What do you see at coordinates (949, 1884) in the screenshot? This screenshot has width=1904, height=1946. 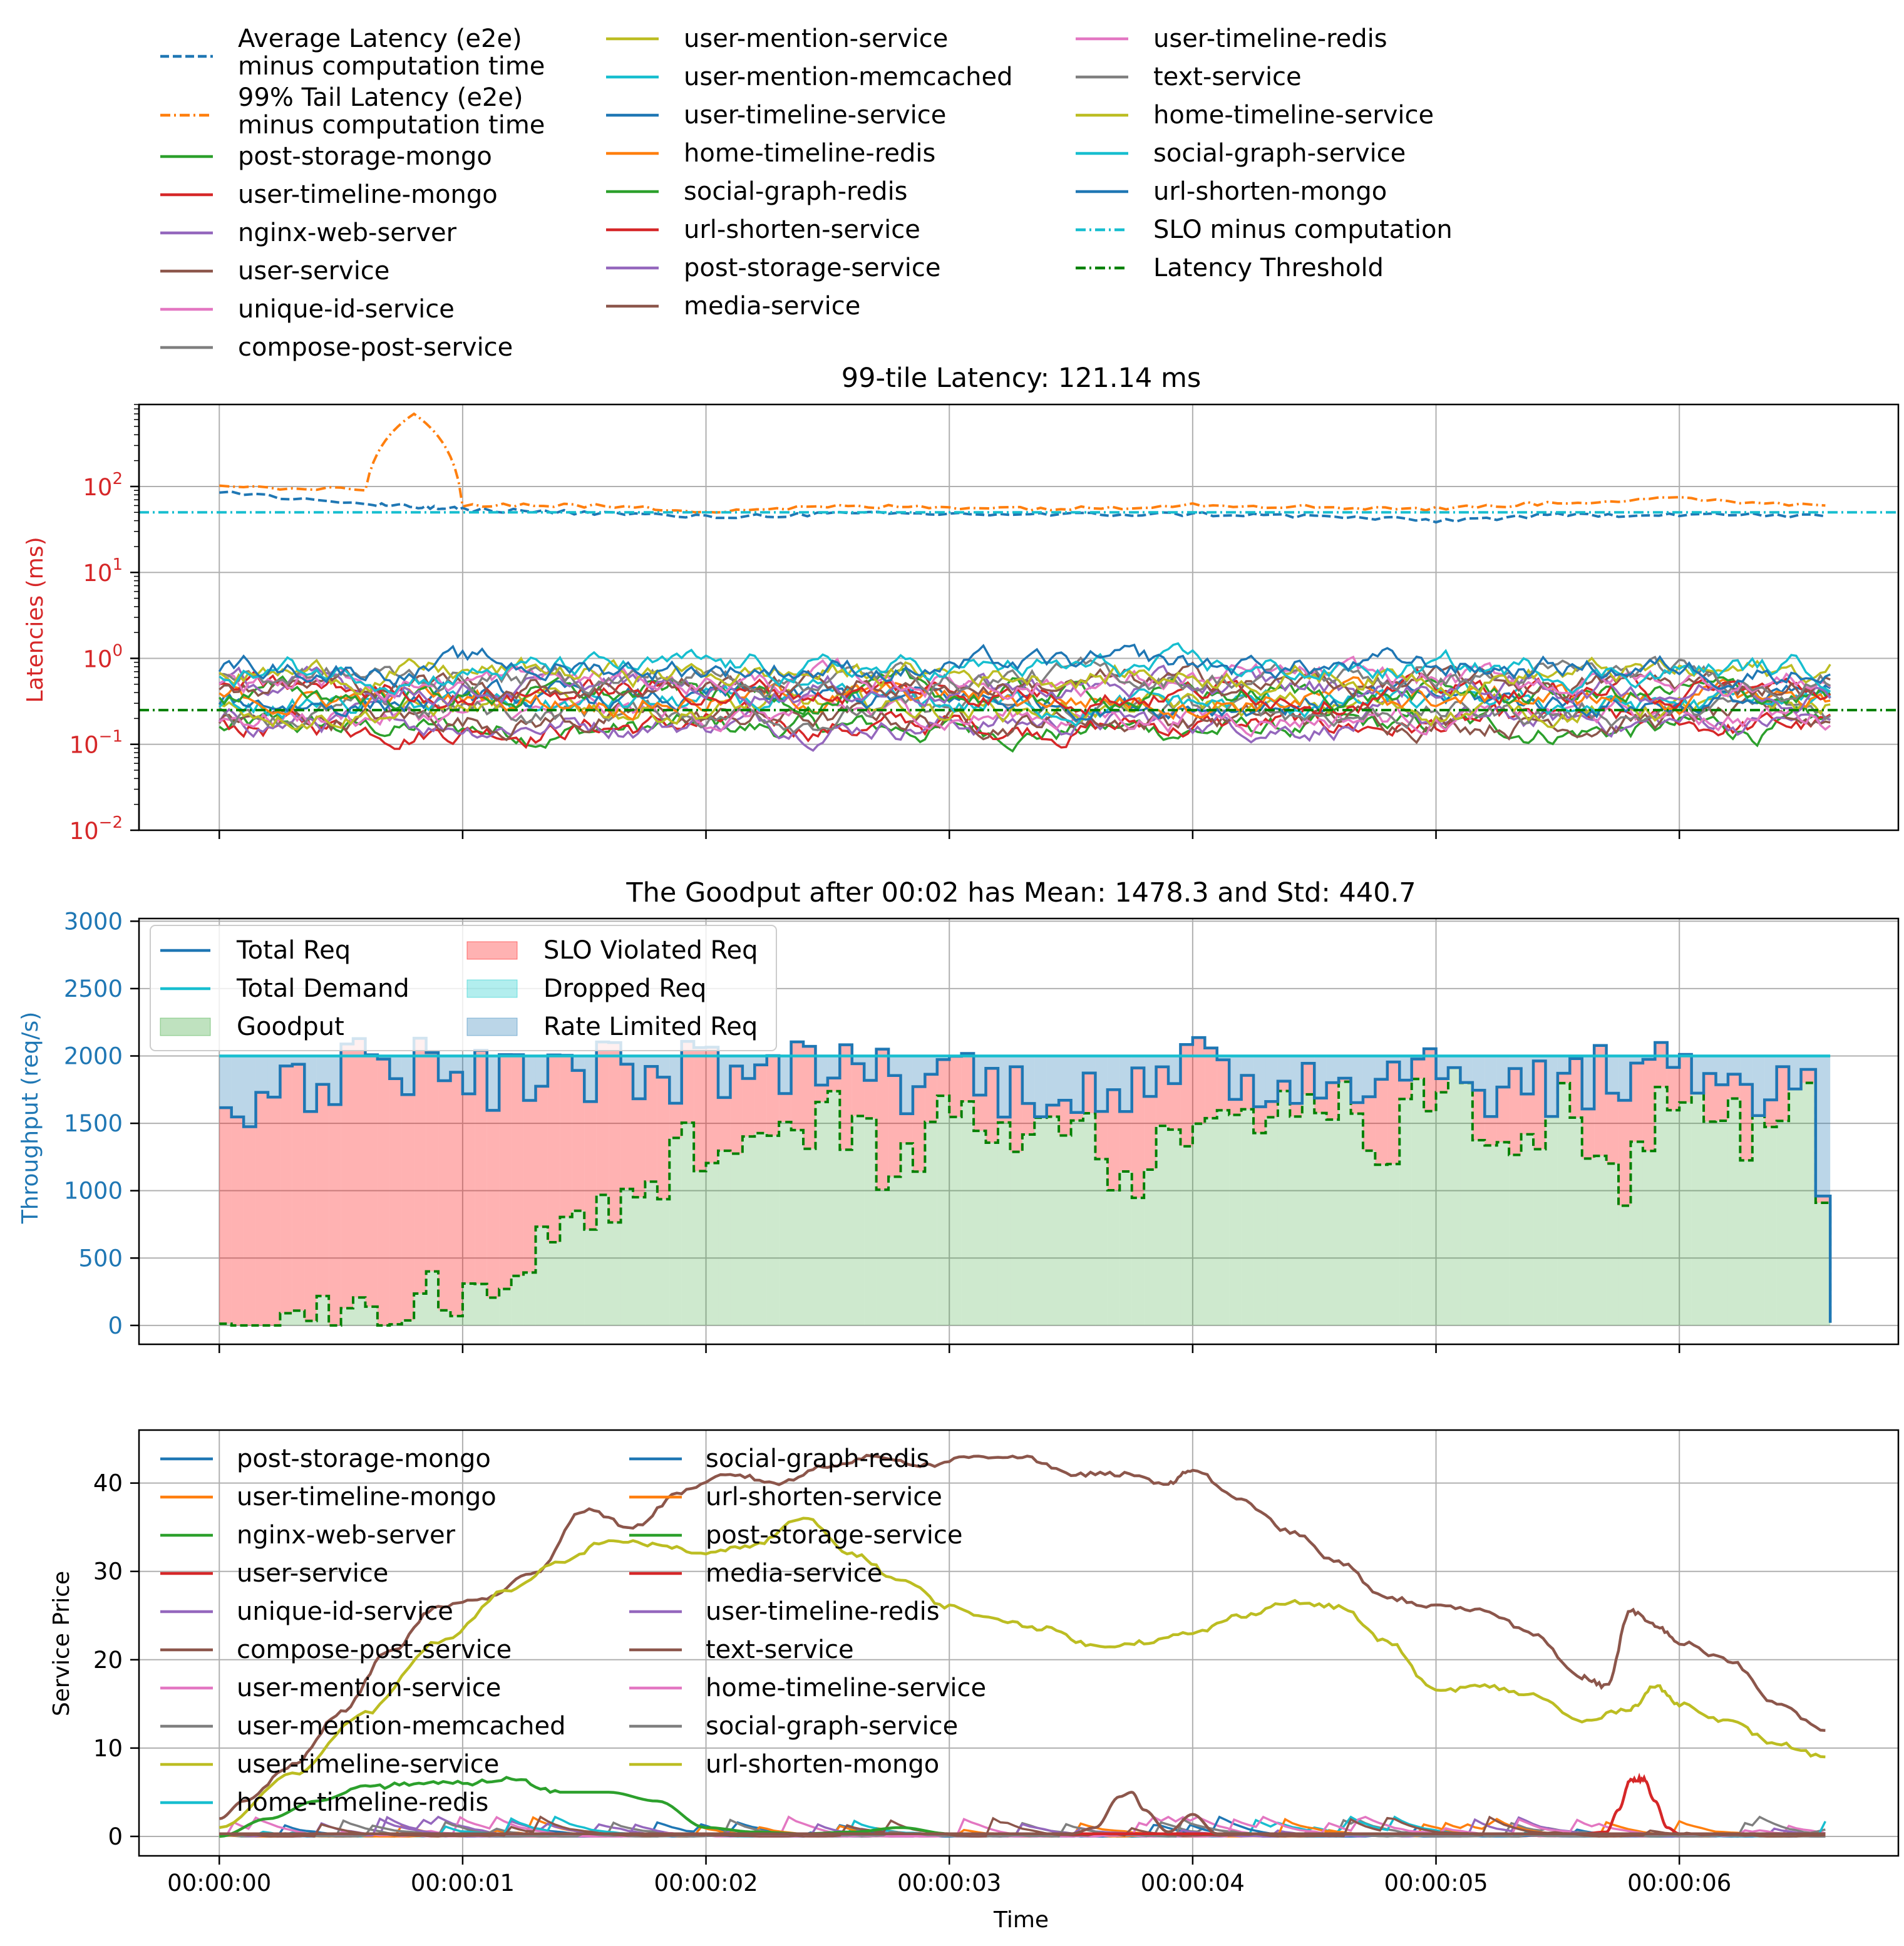 I see `x-tick-label: 00:00:03` at bounding box center [949, 1884].